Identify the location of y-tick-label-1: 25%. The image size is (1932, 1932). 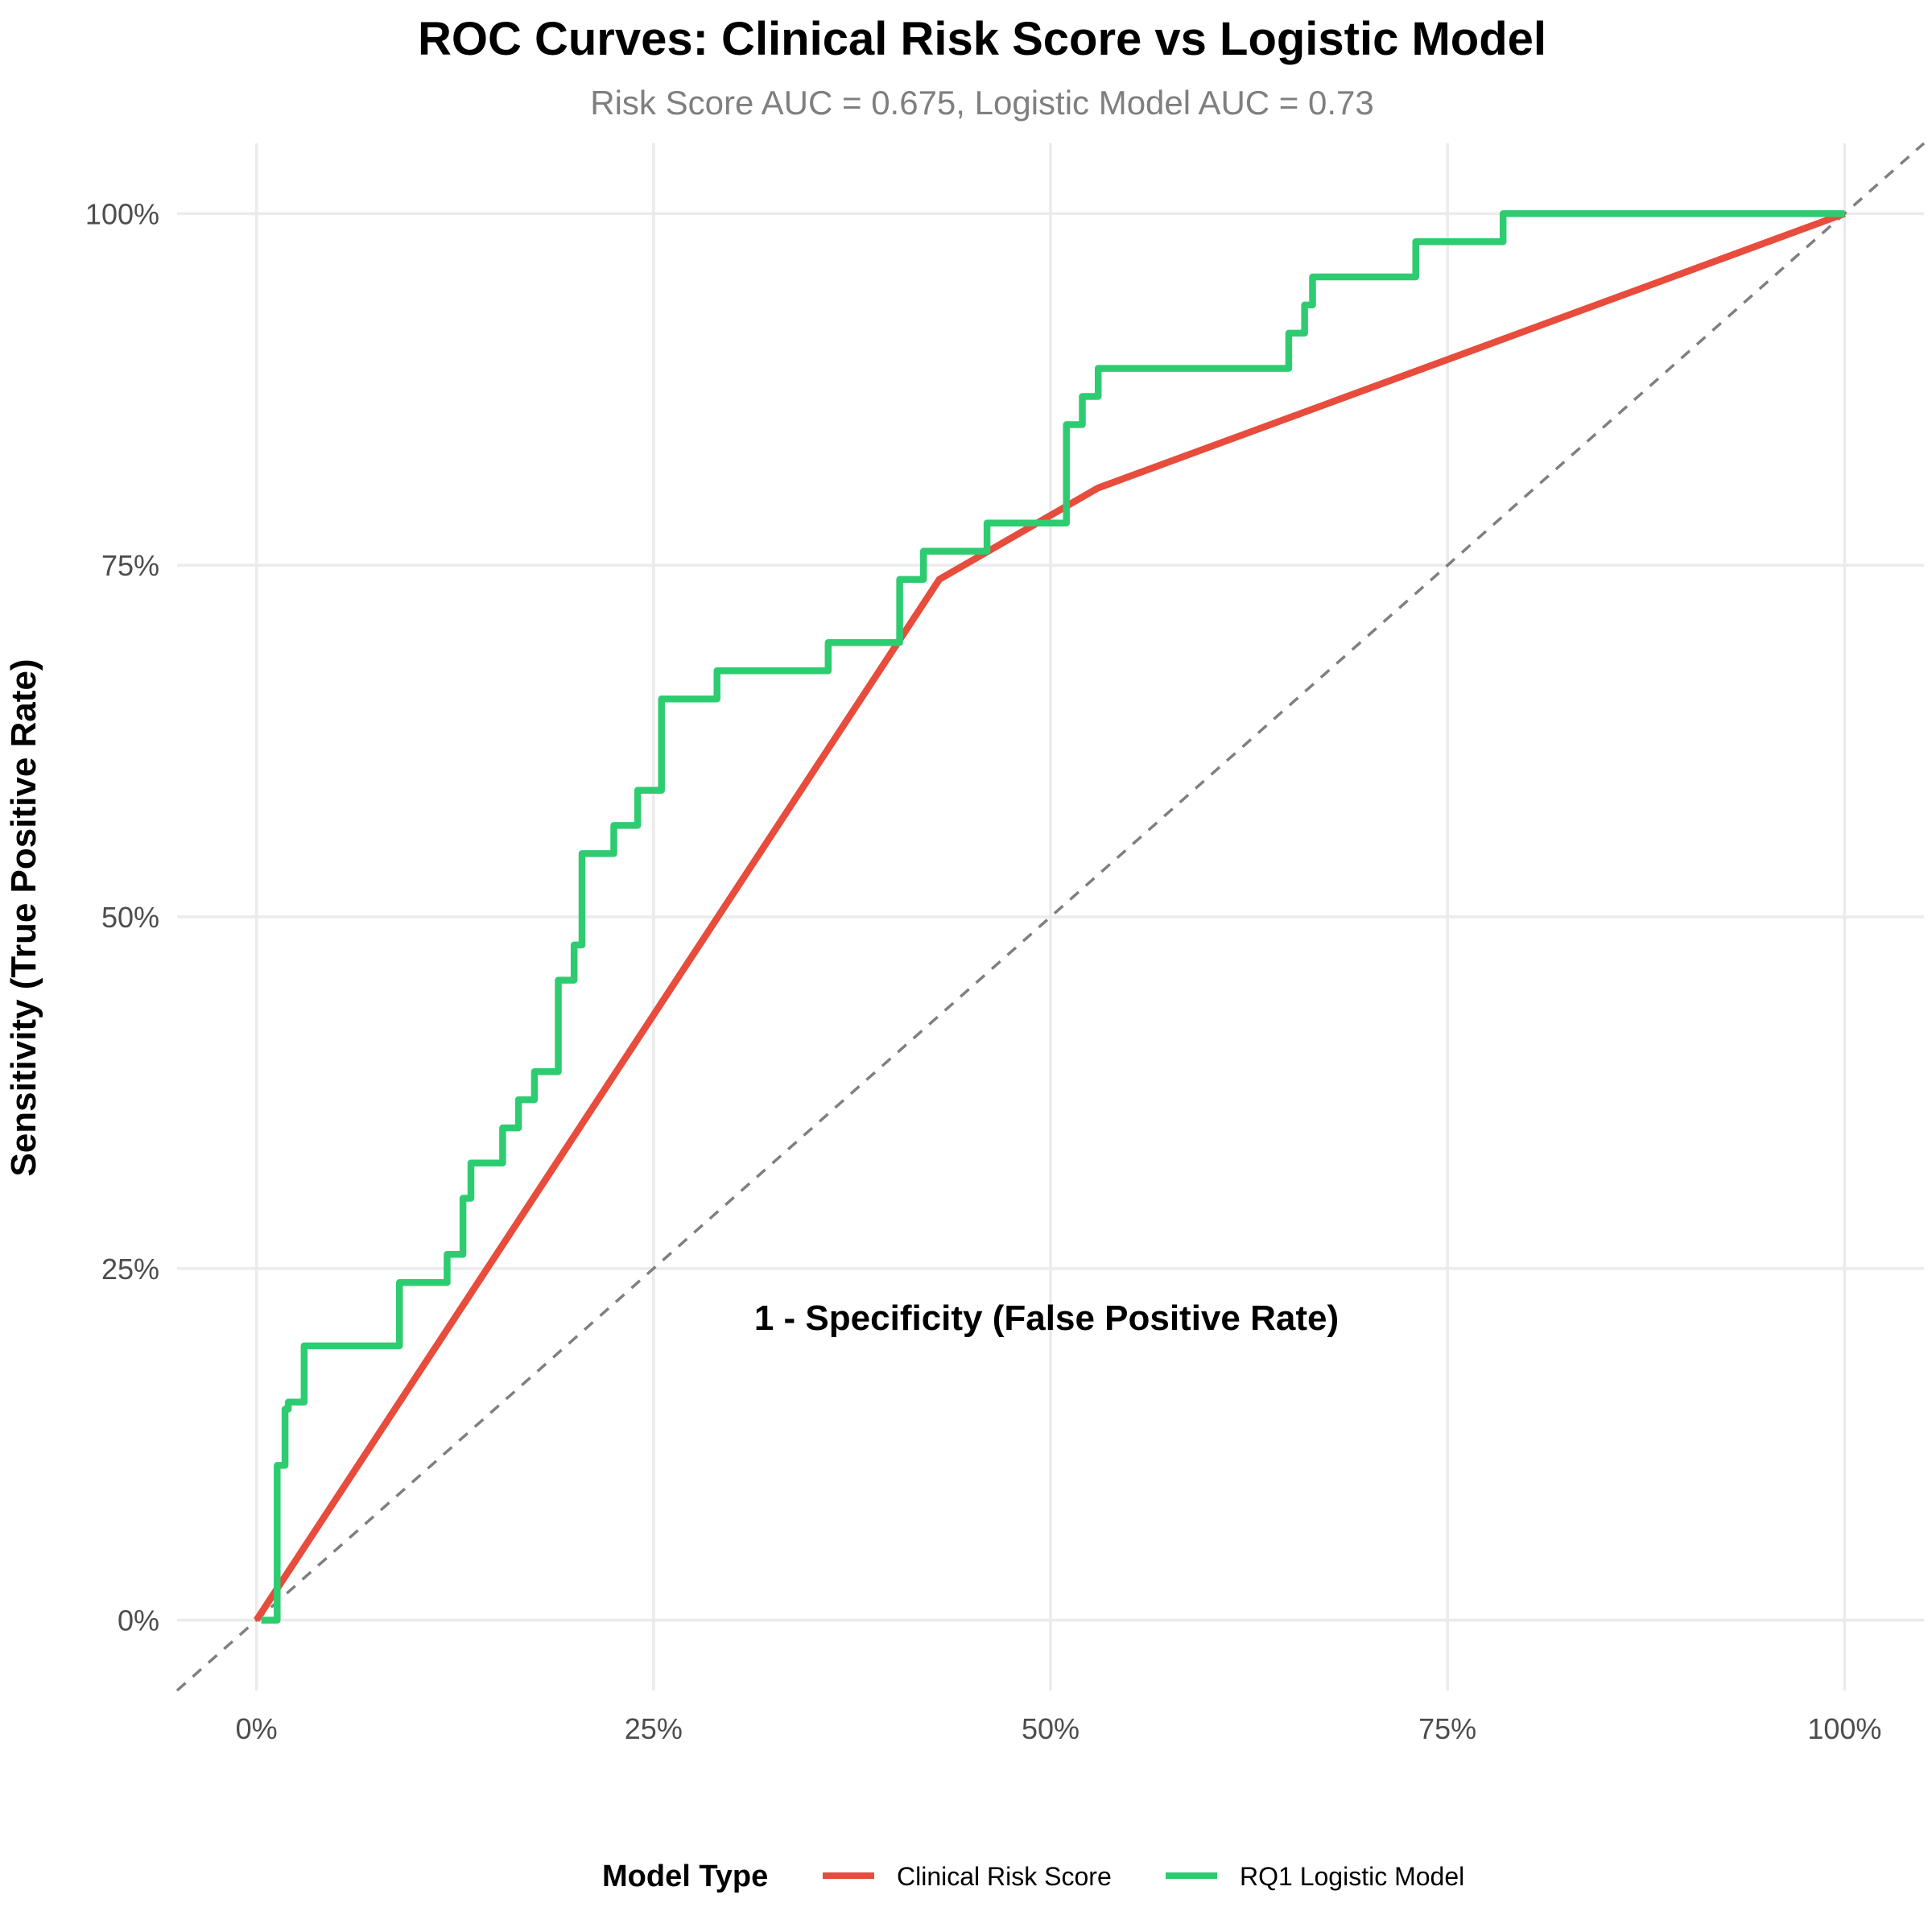
(130, 1269).